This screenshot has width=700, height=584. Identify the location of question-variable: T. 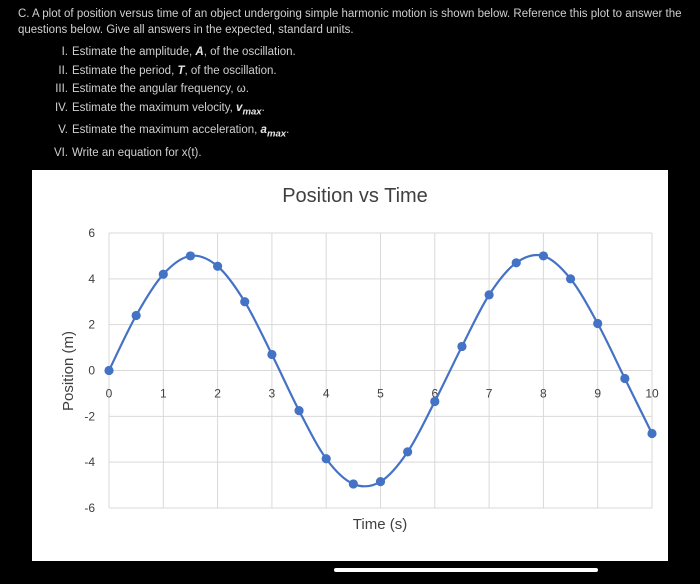
(181, 70).